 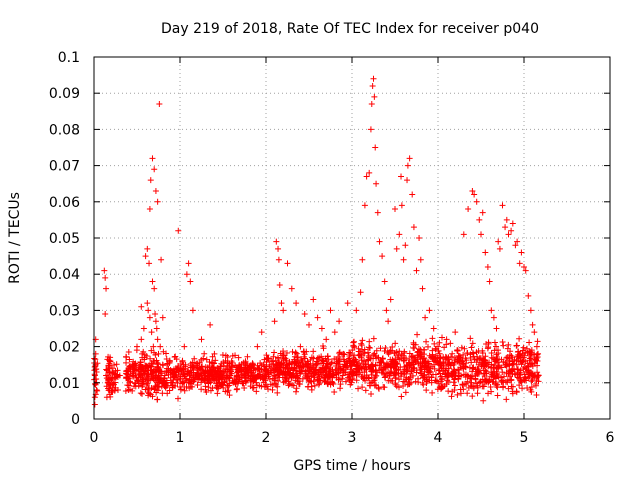 I want to click on y-tick-label: 0.04, so click(x=64, y=275).